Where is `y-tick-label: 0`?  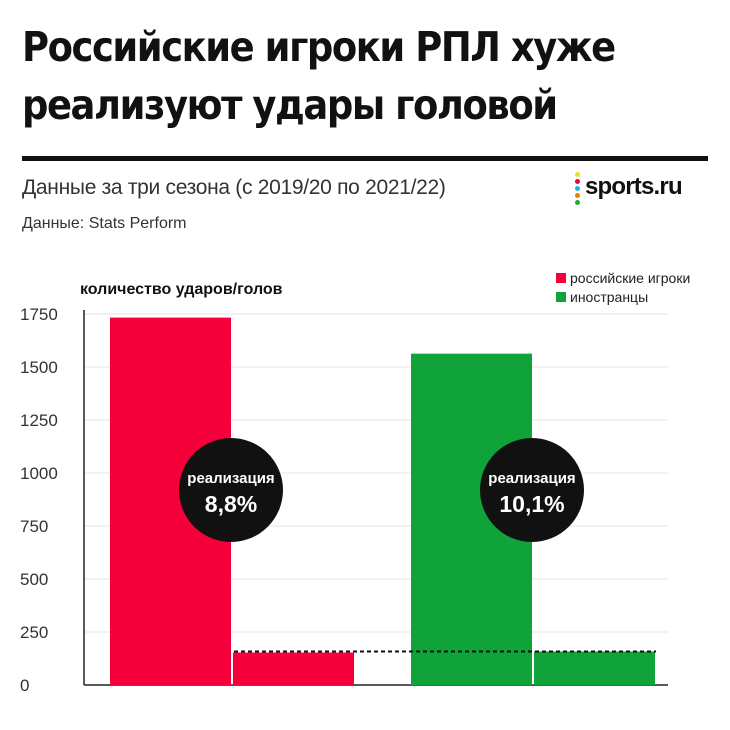 y-tick-label: 0 is located at coordinates (24, 685).